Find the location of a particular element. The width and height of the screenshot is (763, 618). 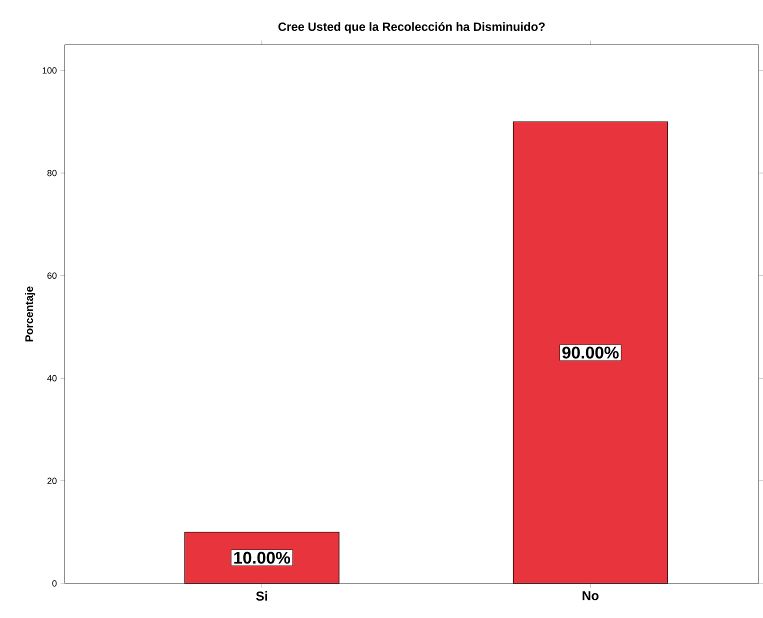

y-tick-label: 0 is located at coordinates (54, 583).